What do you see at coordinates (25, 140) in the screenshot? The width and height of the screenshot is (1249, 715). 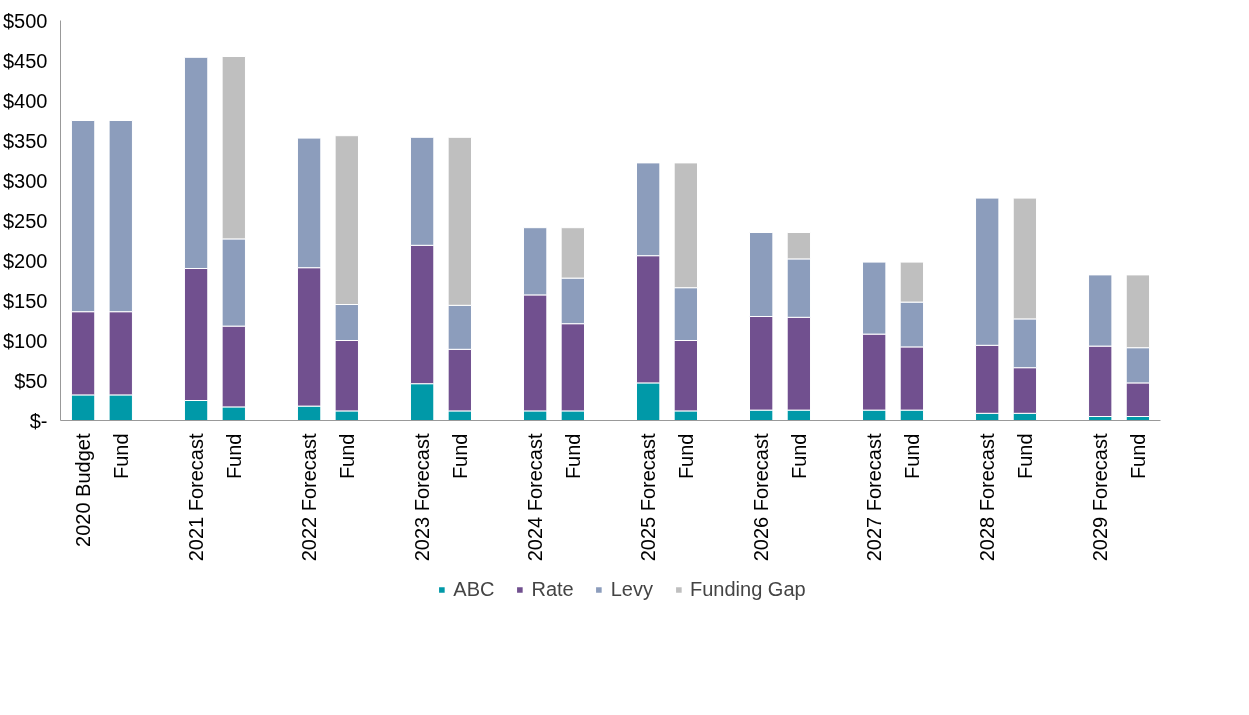 I see `y-tick-label: $350` at bounding box center [25, 140].